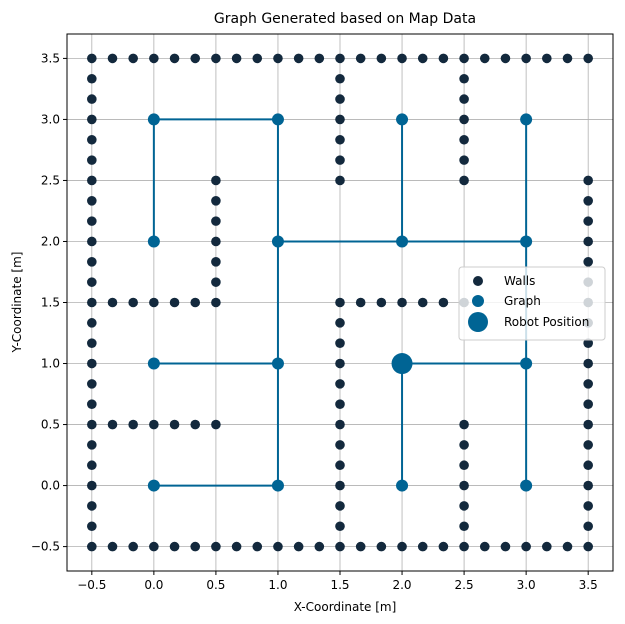  What do you see at coordinates (526, 585) in the screenshot?
I see `x-tick-label: 3.0` at bounding box center [526, 585].